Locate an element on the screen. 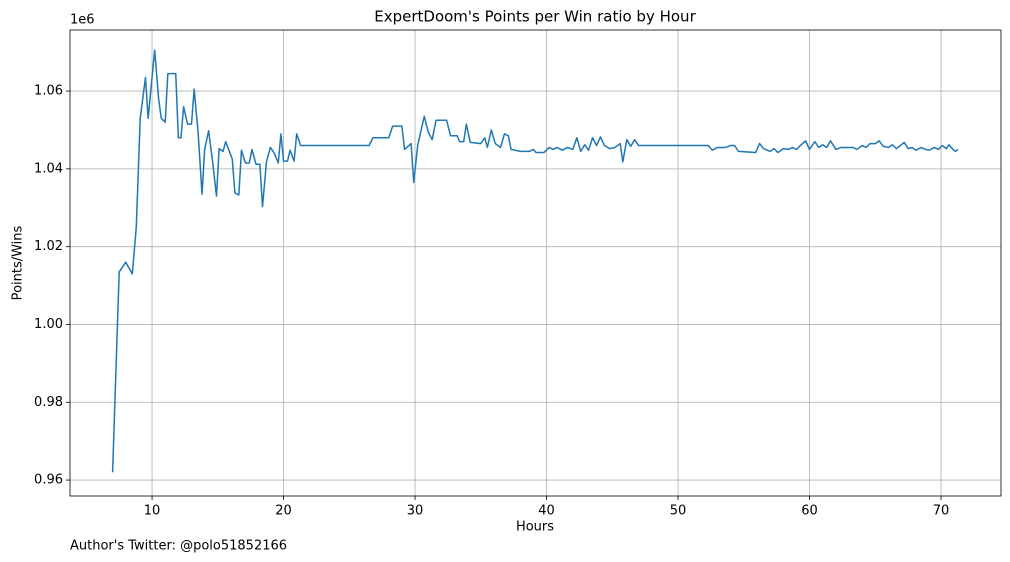 This screenshot has width=1010, height=562. x-tick-label: 60 is located at coordinates (809, 511).